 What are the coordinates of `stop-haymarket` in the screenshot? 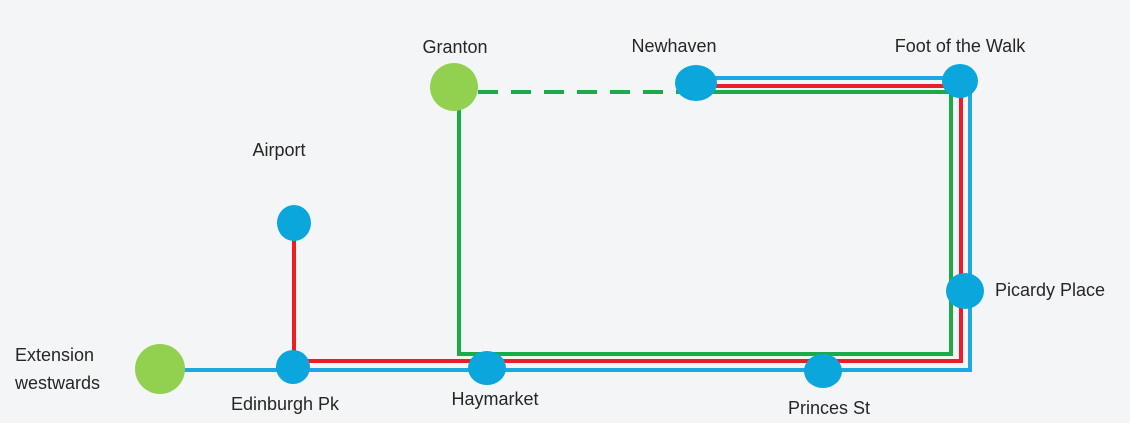 It's located at (487, 368).